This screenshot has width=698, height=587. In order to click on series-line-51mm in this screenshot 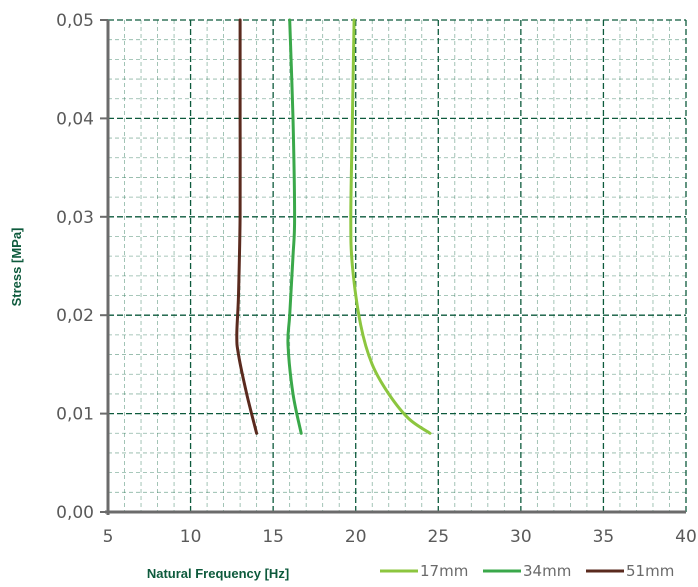, I will do `click(247, 226)`.